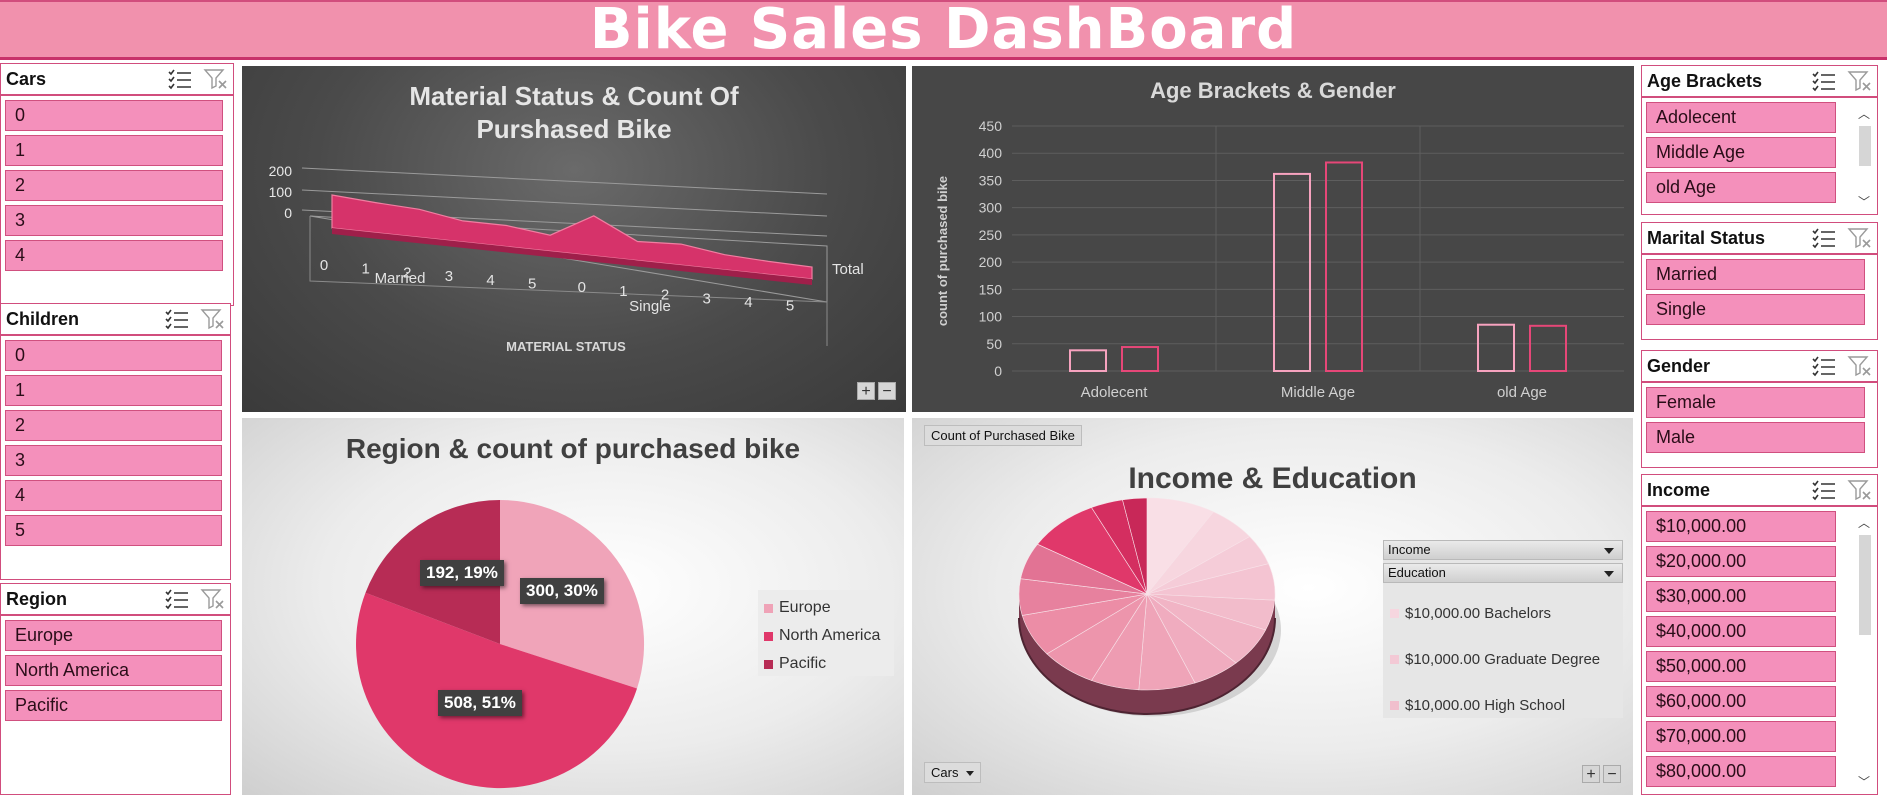 This screenshot has width=1887, height=796. I want to click on age-slicer-title: Age Brackets, so click(1705, 80).